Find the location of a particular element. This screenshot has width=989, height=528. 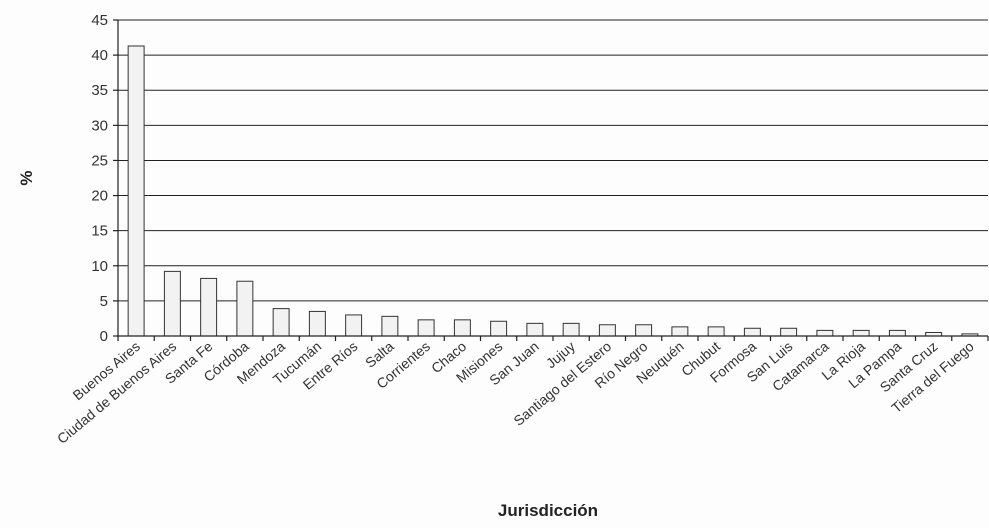

y-tick-label: 30 is located at coordinates (99, 125).